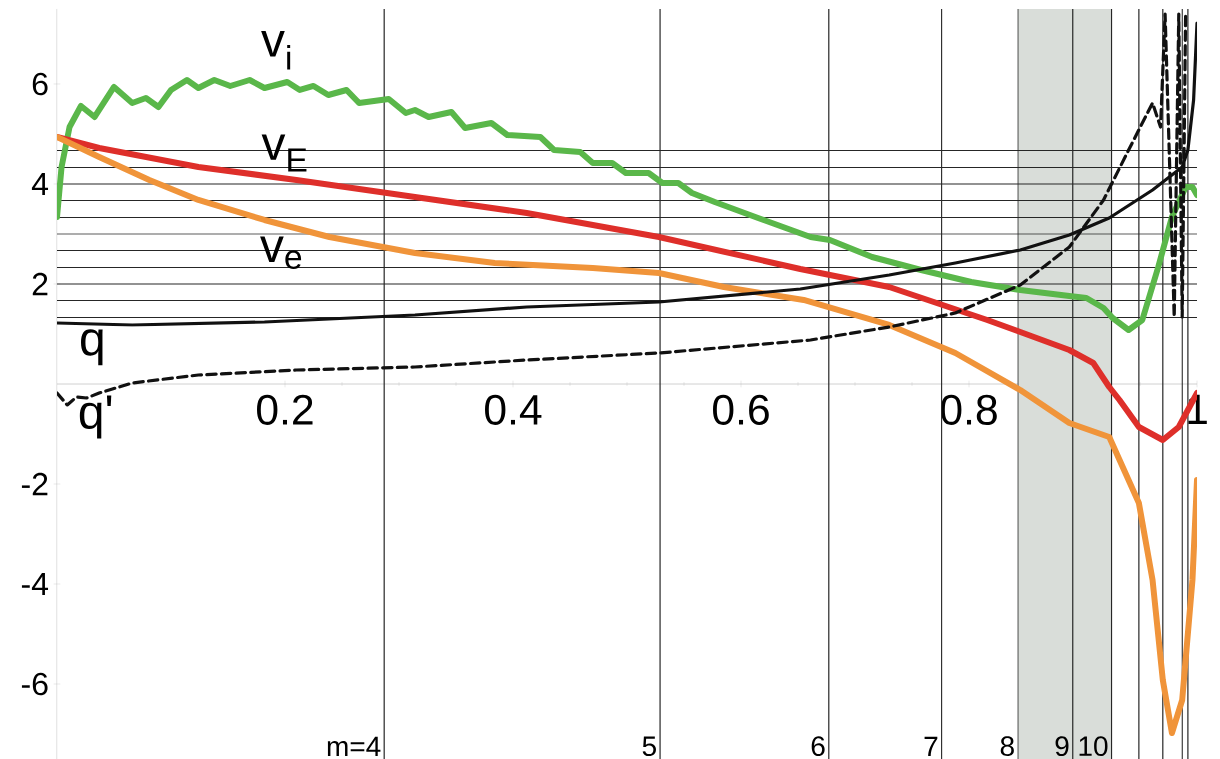 This screenshot has width=1220, height=759. What do you see at coordinates (40, 84) in the screenshot?
I see `y-tick-label: 6` at bounding box center [40, 84].